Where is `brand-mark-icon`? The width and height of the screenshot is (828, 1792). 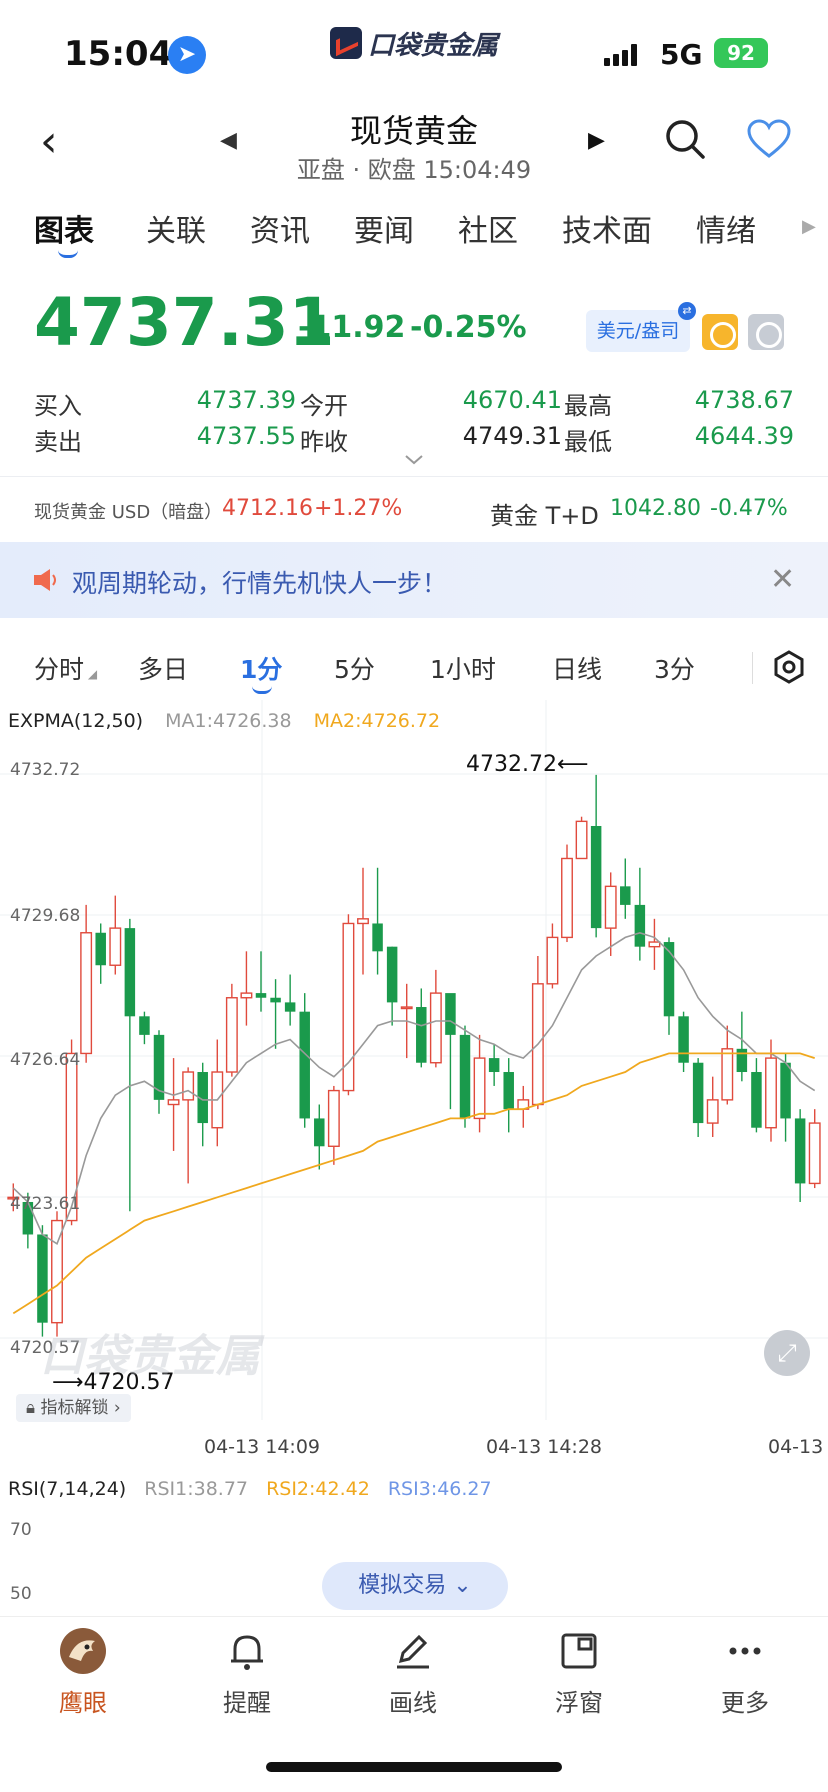 brand-mark-icon is located at coordinates (346, 43).